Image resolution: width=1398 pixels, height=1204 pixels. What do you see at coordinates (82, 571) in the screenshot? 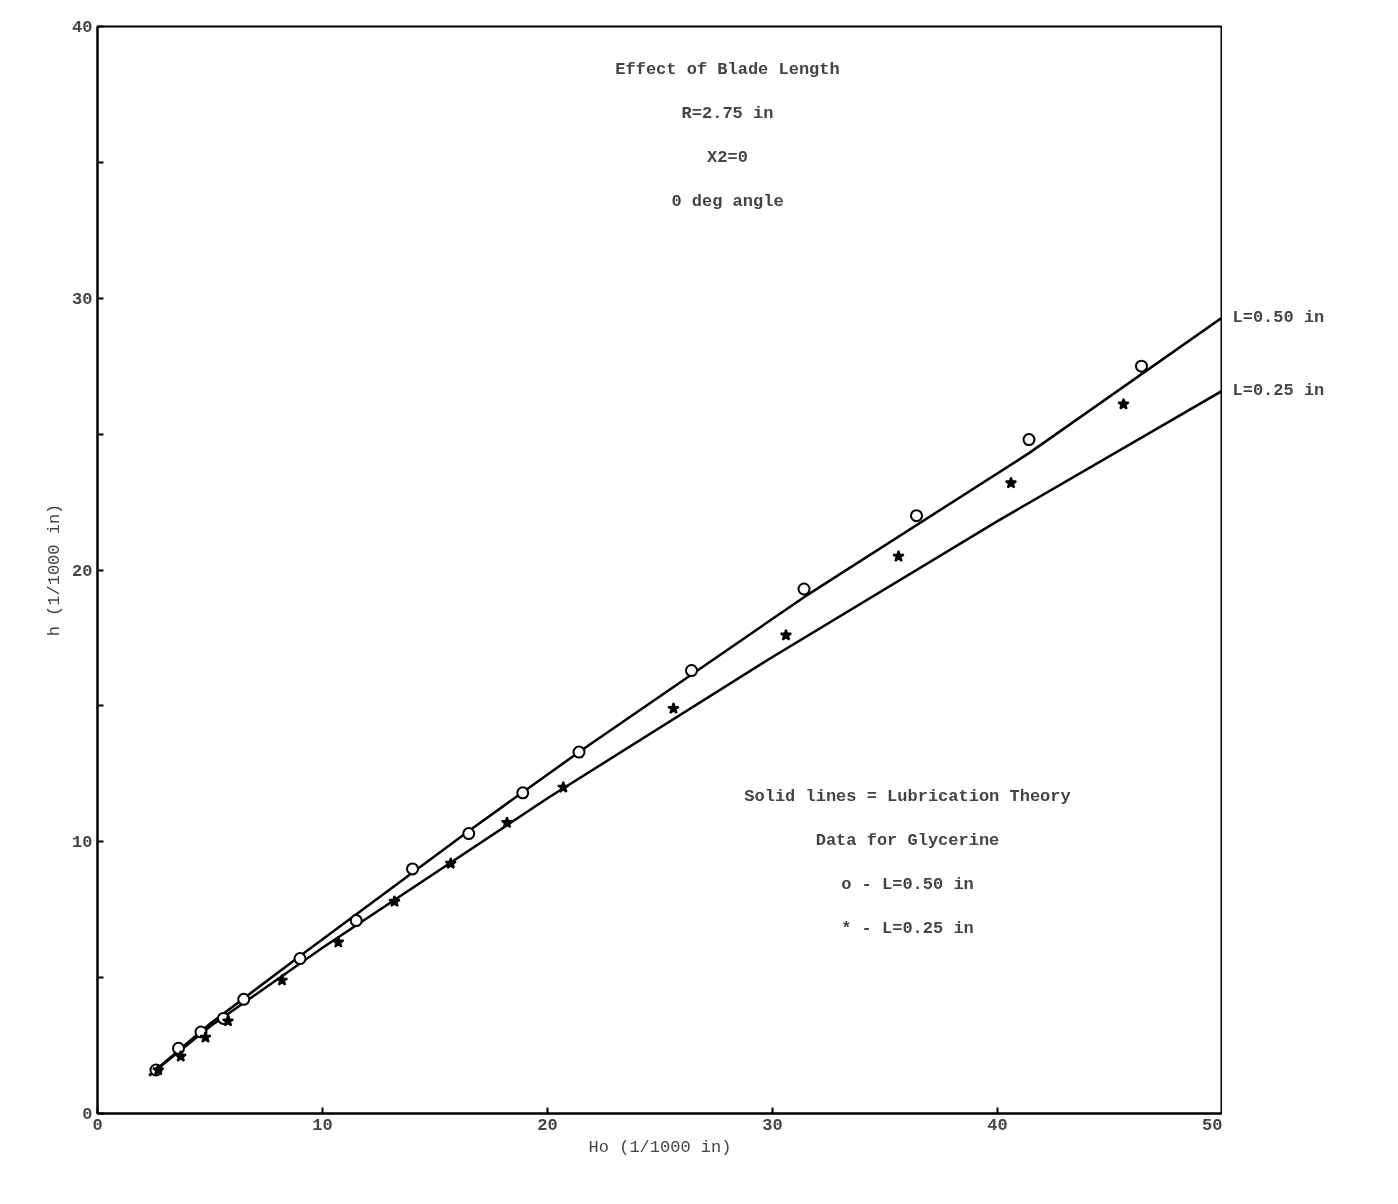
I see `y-tick-label: 20` at bounding box center [82, 571].